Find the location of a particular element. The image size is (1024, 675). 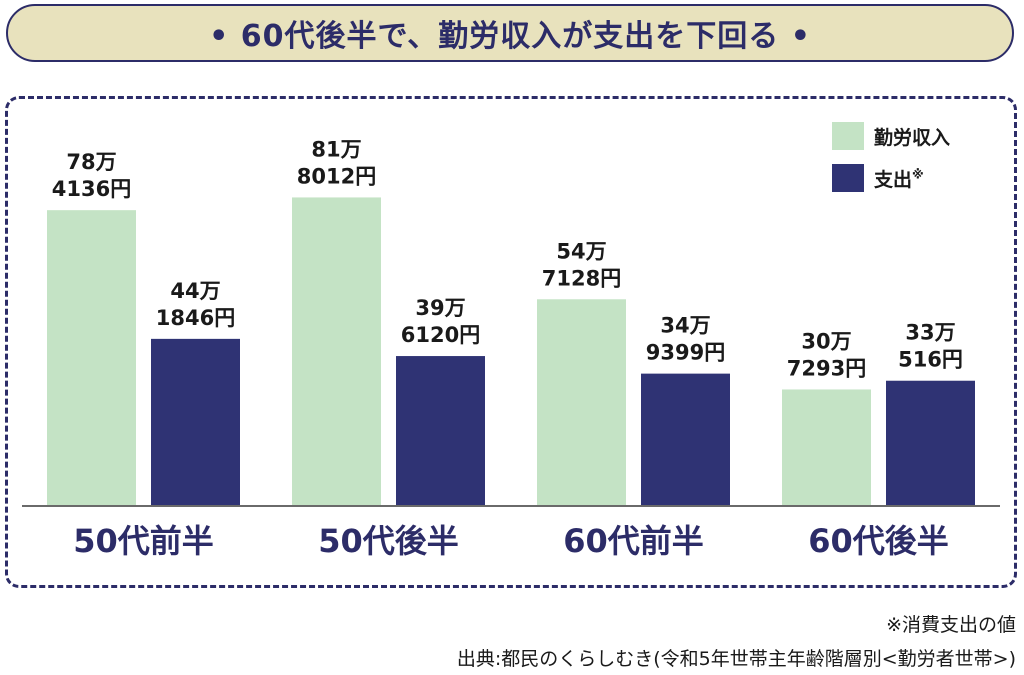

data-label-expense: 44万 is located at coordinates (195, 291).